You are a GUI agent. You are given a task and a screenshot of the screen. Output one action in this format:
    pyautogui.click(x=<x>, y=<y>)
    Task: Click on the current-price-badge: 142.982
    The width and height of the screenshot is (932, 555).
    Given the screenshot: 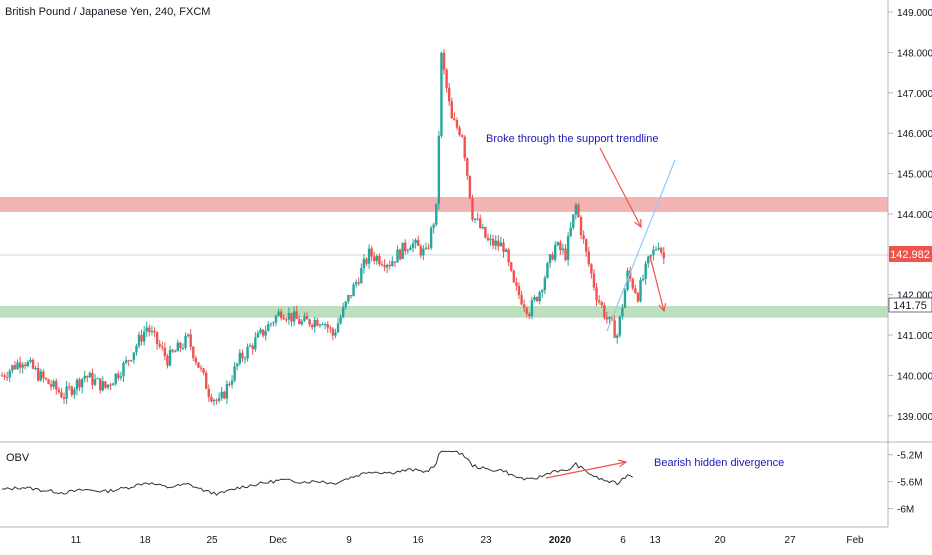 What is the action you would take?
    pyautogui.click(x=910, y=254)
    